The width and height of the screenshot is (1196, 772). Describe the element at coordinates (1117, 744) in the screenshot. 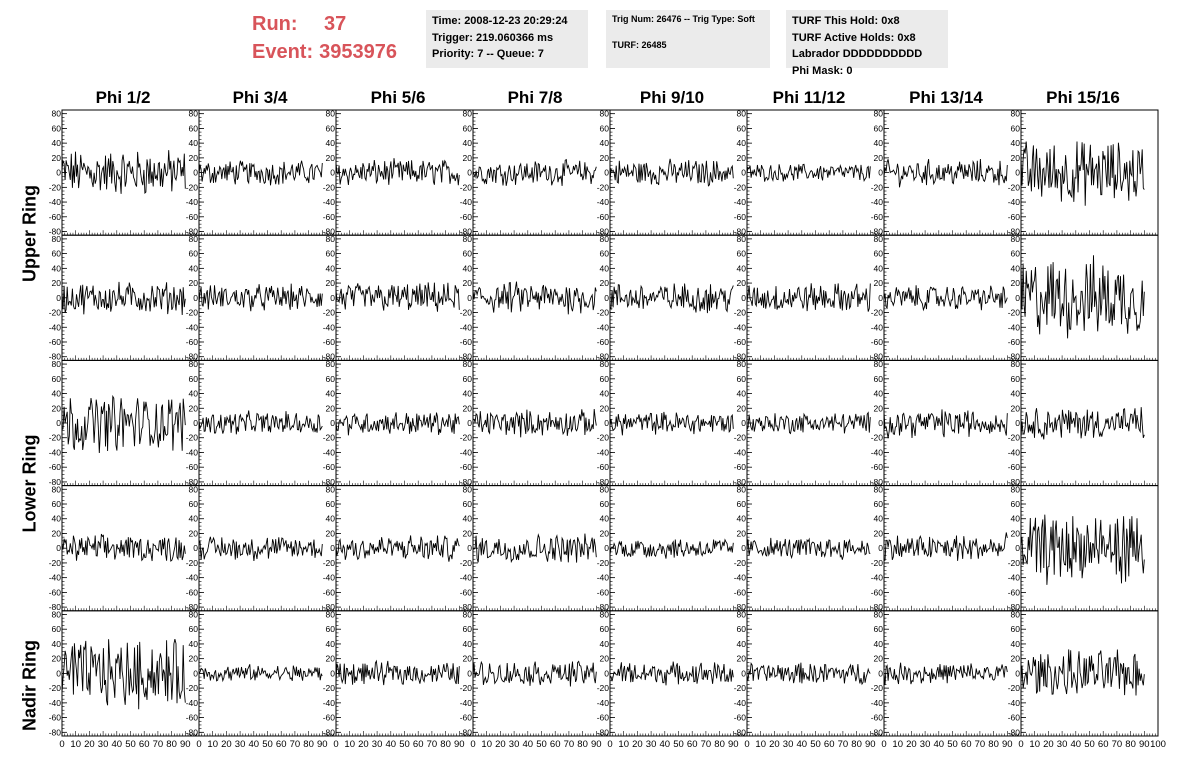

I see `x-tick-label: 70` at that location.